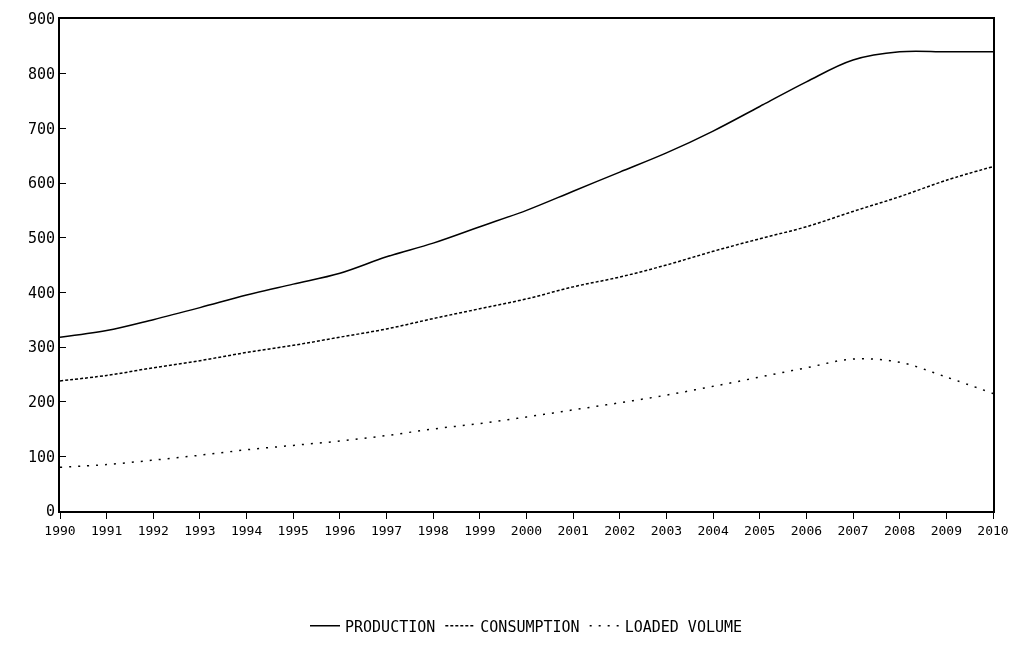 The height and width of the screenshot is (652, 1023). I want to click on x-tick-label: 1992, so click(153, 530).